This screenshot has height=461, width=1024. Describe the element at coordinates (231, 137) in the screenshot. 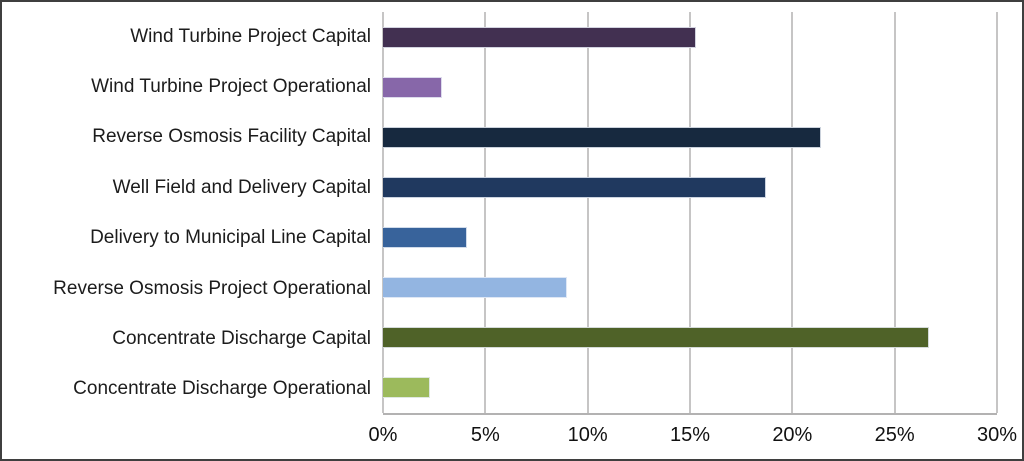

I see `category-label: Reverse Osmosis Facility Capital` at that location.